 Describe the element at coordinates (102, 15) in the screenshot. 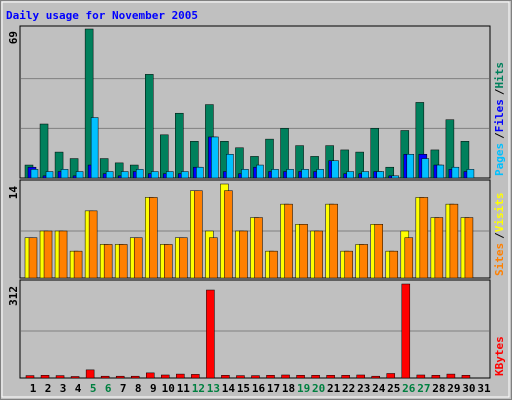

I see `chart-title: Daily usage for November 2005` at that location.